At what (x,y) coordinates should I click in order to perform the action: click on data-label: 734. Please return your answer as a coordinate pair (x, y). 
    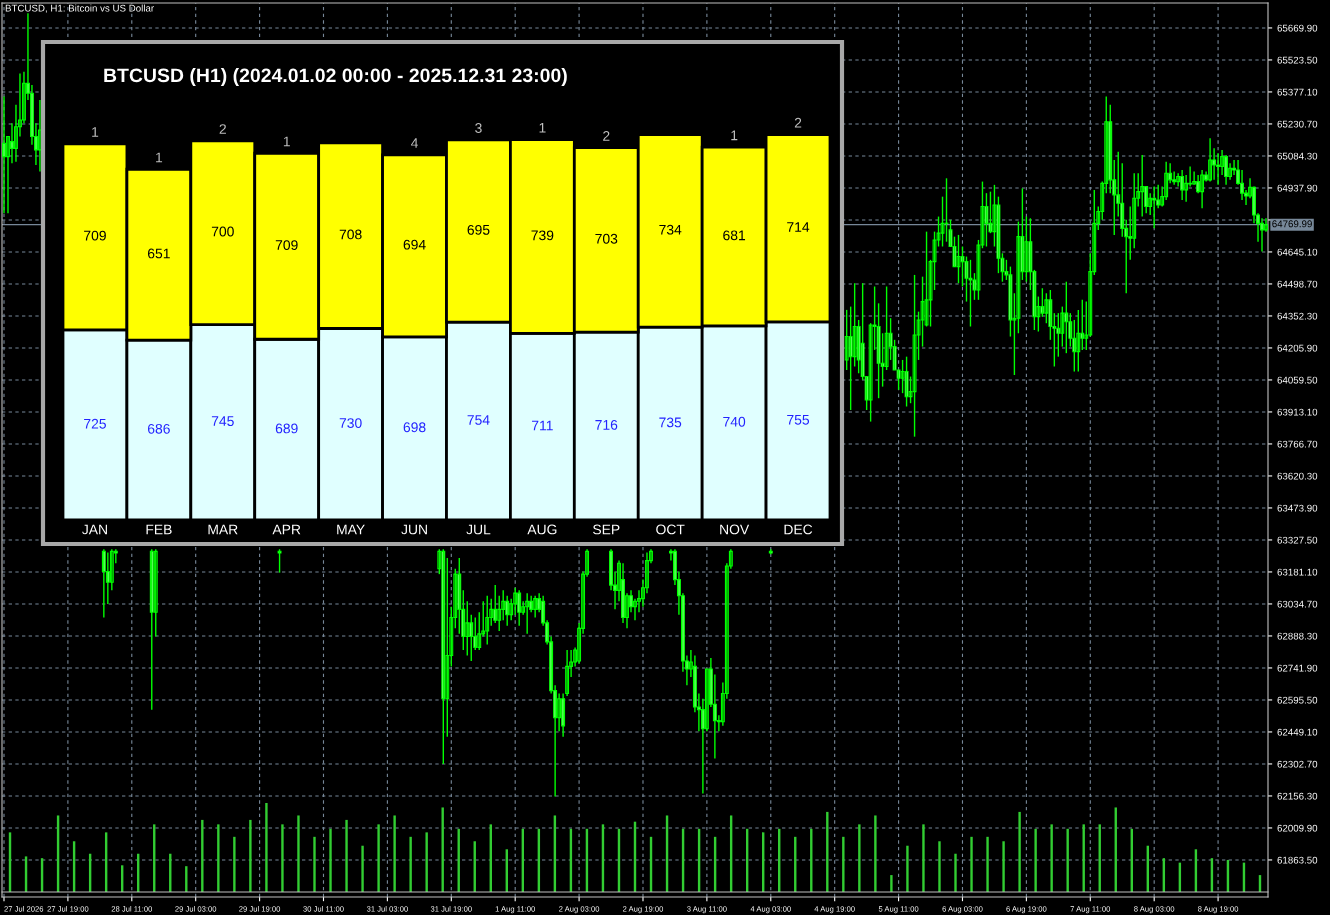
    Looking at the image, I should click on (670, 229).